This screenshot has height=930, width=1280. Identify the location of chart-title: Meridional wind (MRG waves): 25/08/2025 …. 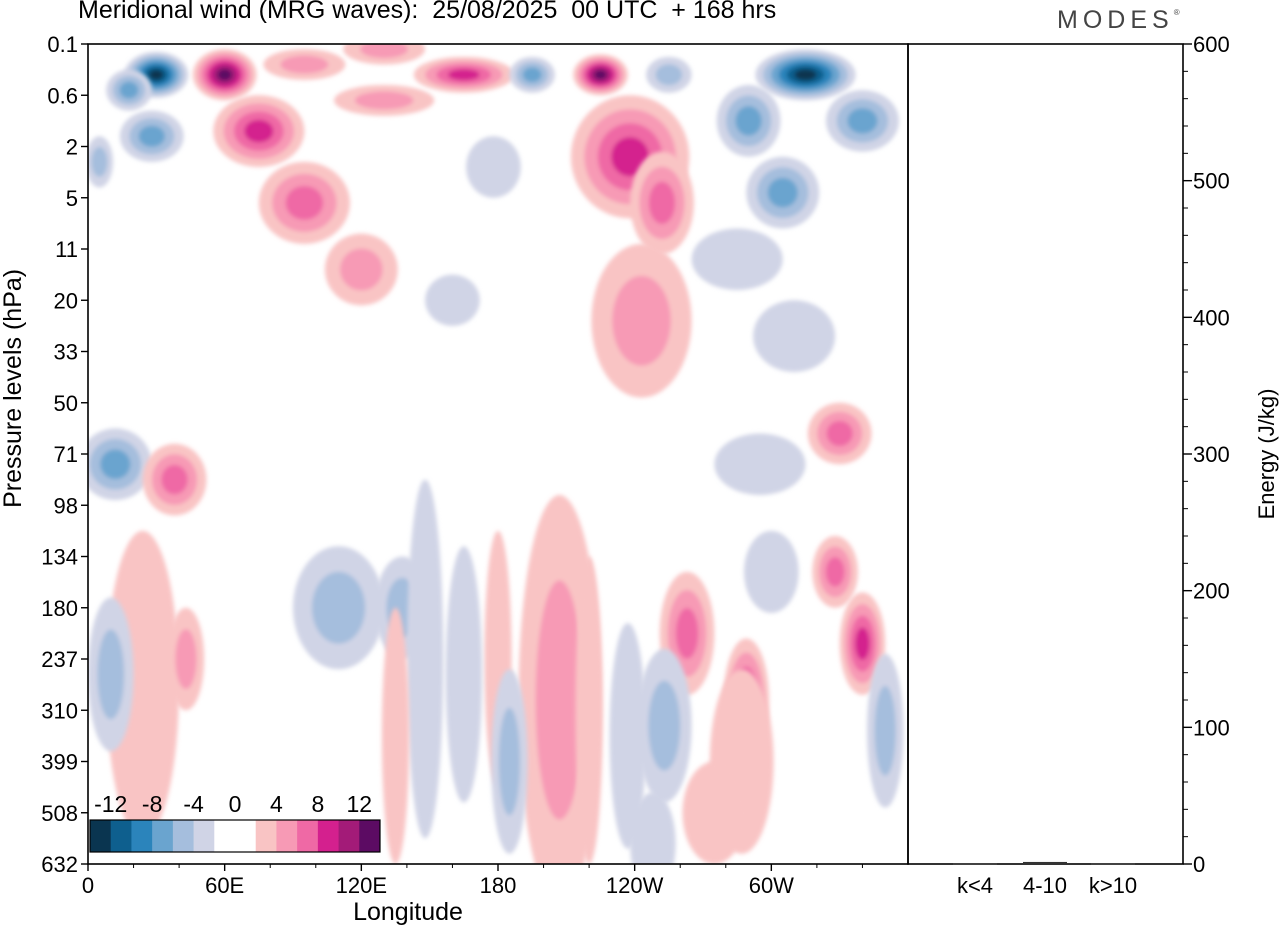
(427, 12).